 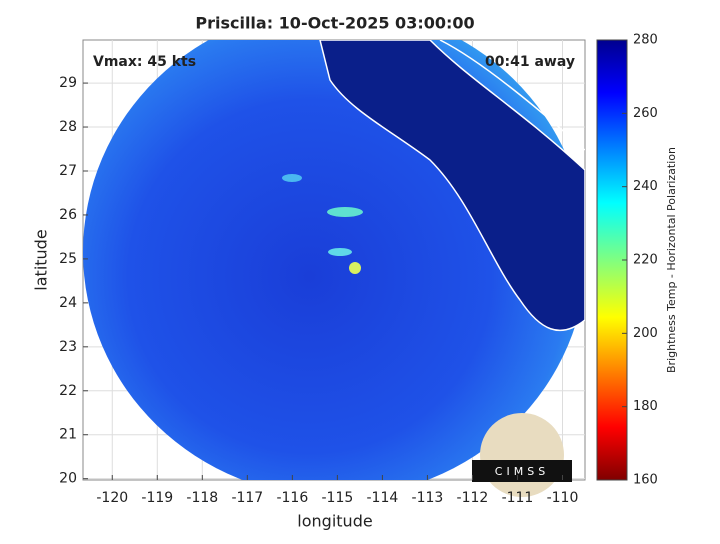 What do you see at coordinates (645, 333) in the screenshot?
I see `colorbar-tick-label: 200` at bounding box center [645, 333].